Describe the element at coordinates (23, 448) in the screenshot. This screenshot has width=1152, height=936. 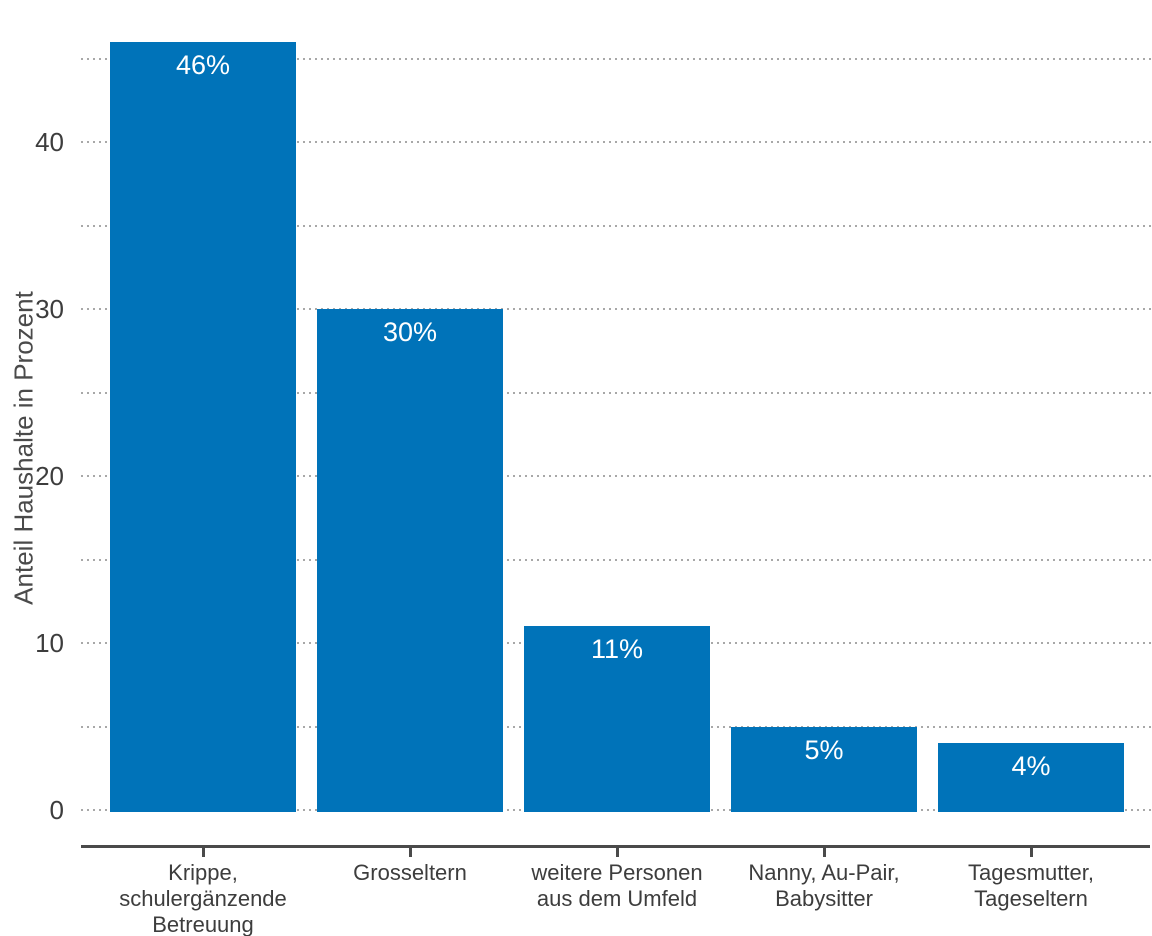
I see `y-axis-title: Anteil Haushalte in Prozent` at that location.